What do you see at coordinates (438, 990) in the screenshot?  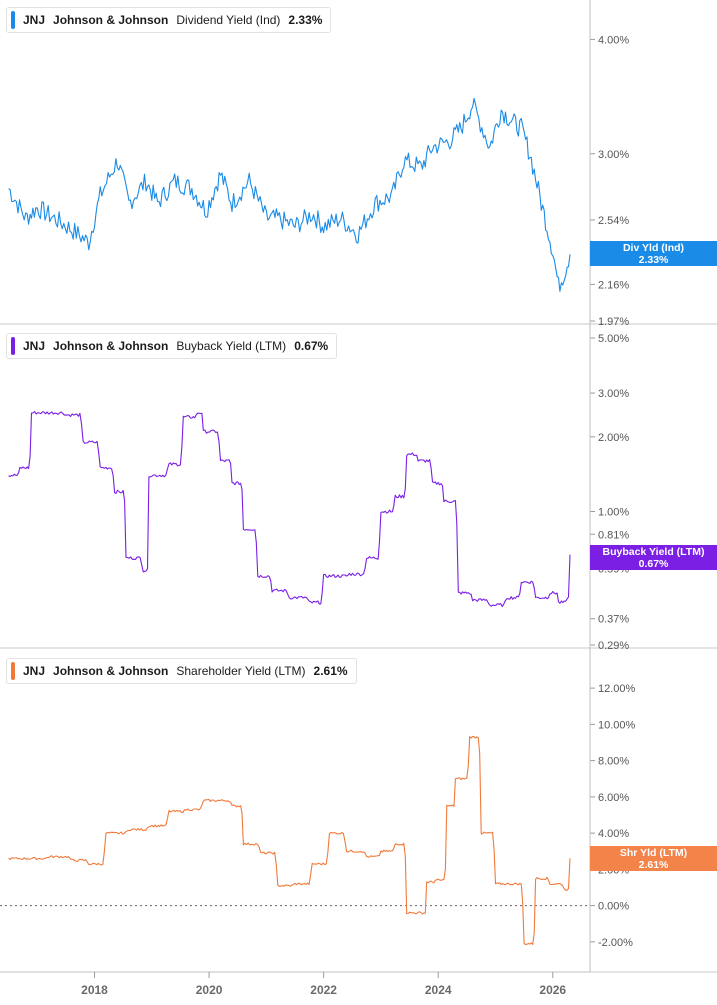 I see `x-tick-label: 2024` at bounding box center [438, 990].